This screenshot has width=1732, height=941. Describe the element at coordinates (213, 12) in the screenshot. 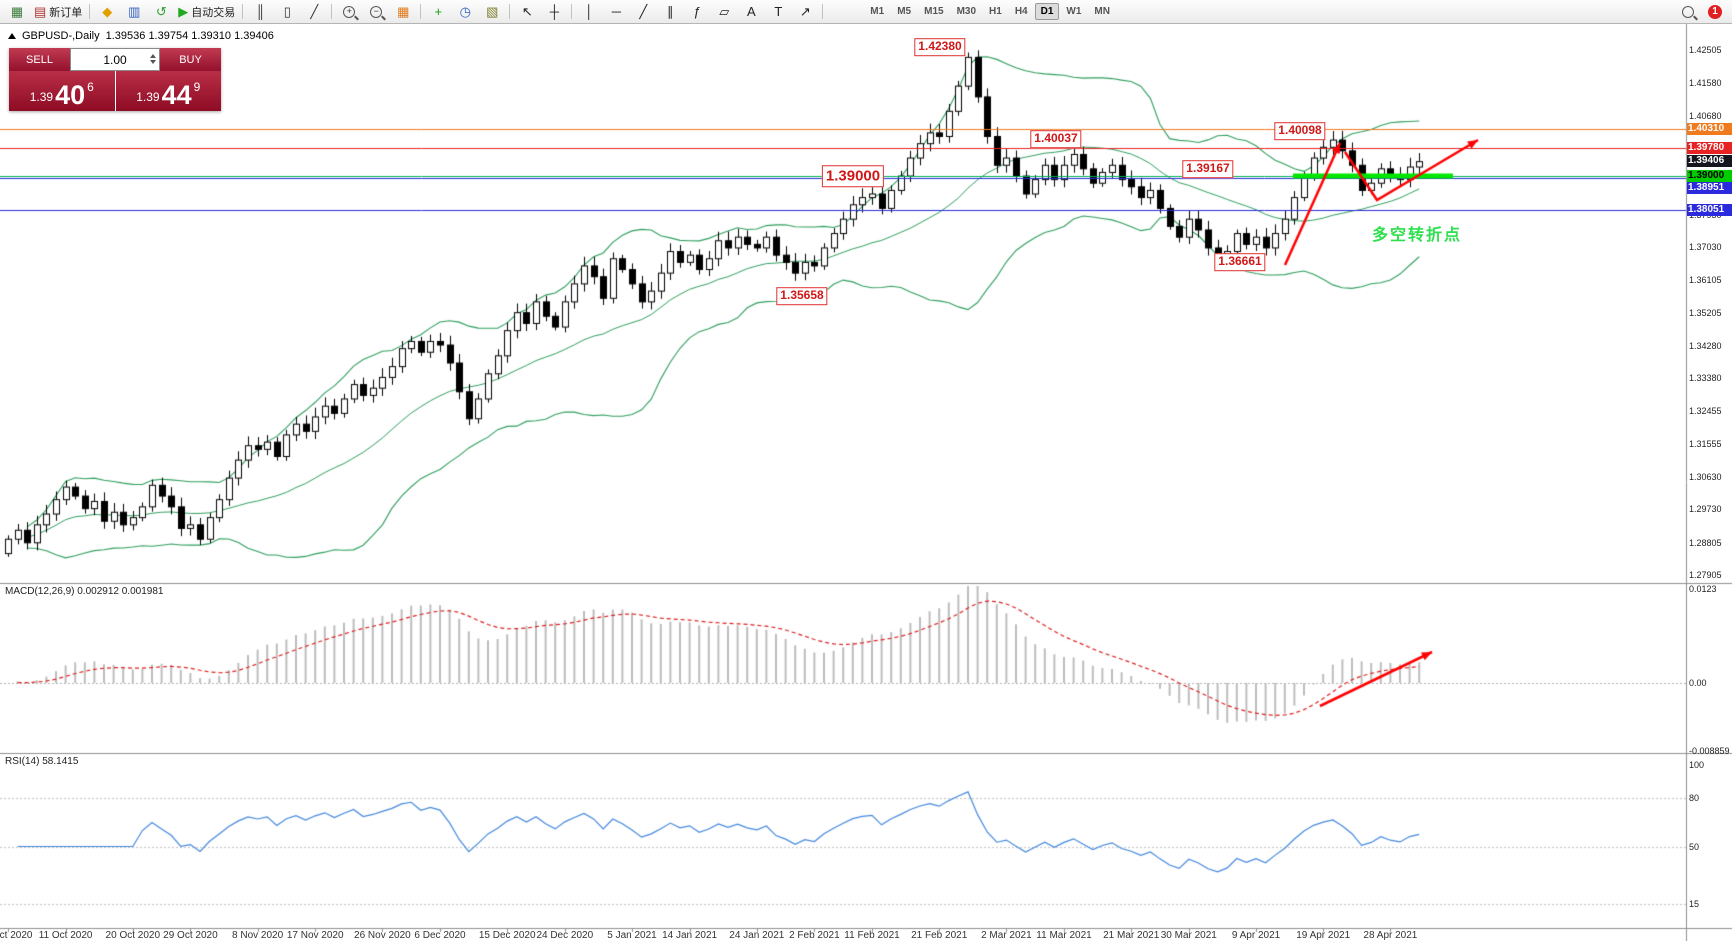

I see `autotrading-button-label: 自动交易` at that location.